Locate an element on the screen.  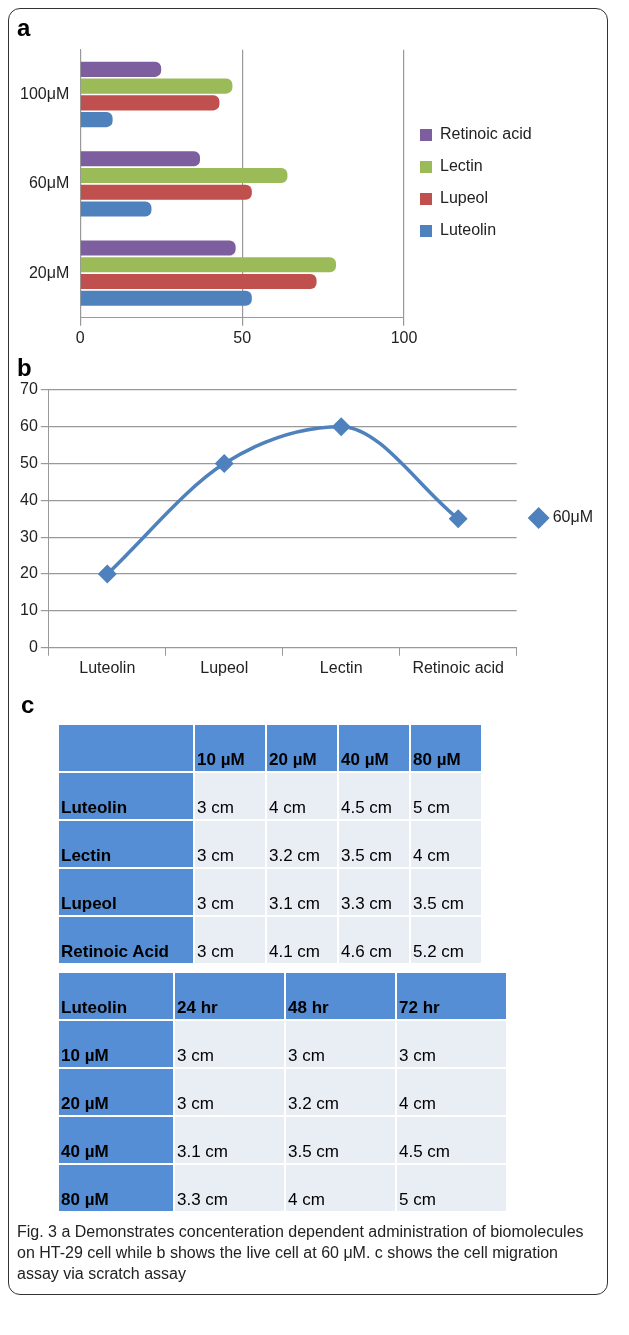
legend-label: Luteolin is located at coordinates (468, 230).